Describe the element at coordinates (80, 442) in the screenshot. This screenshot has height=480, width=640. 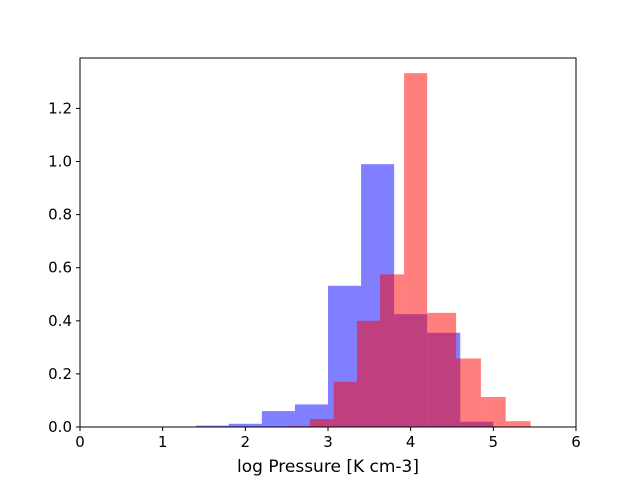
I see `x-tick-label: 0` at that location.